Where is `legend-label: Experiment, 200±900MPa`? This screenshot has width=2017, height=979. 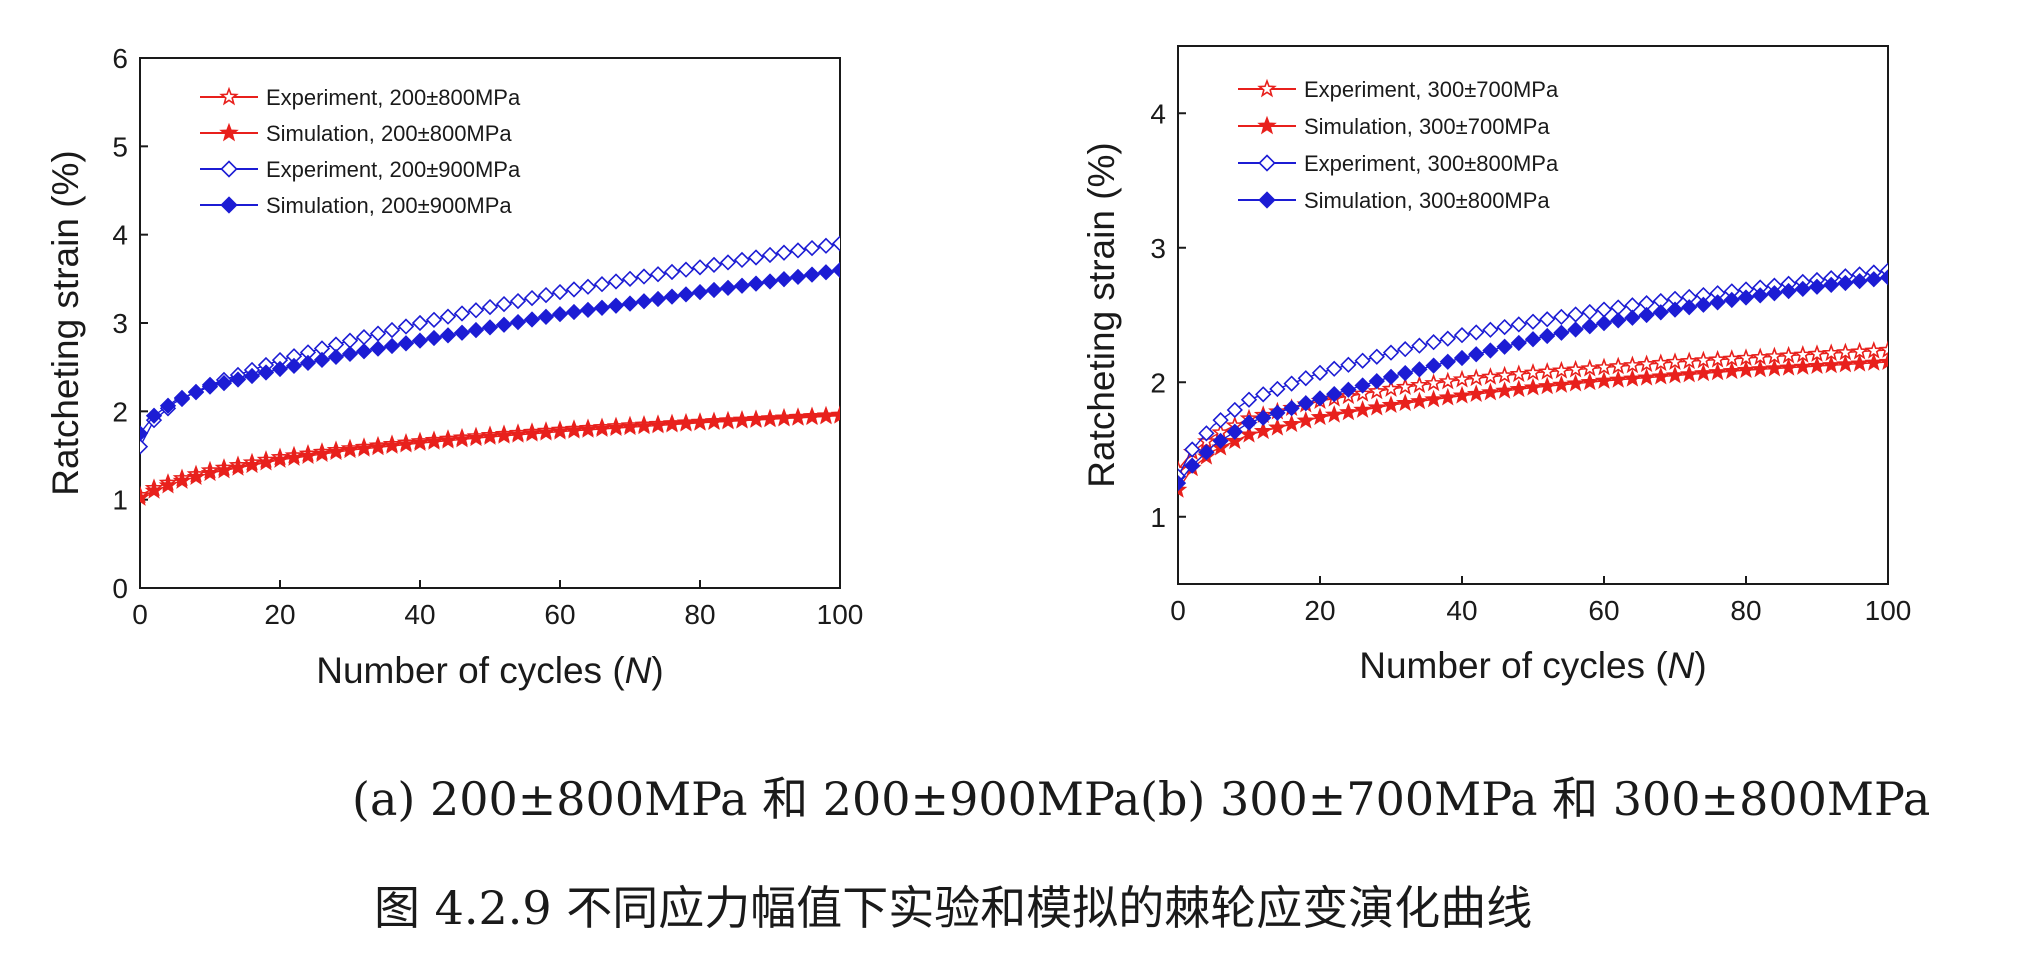
legend-label: Experiment, 200±900MPa is located at coordinates (393, 169).